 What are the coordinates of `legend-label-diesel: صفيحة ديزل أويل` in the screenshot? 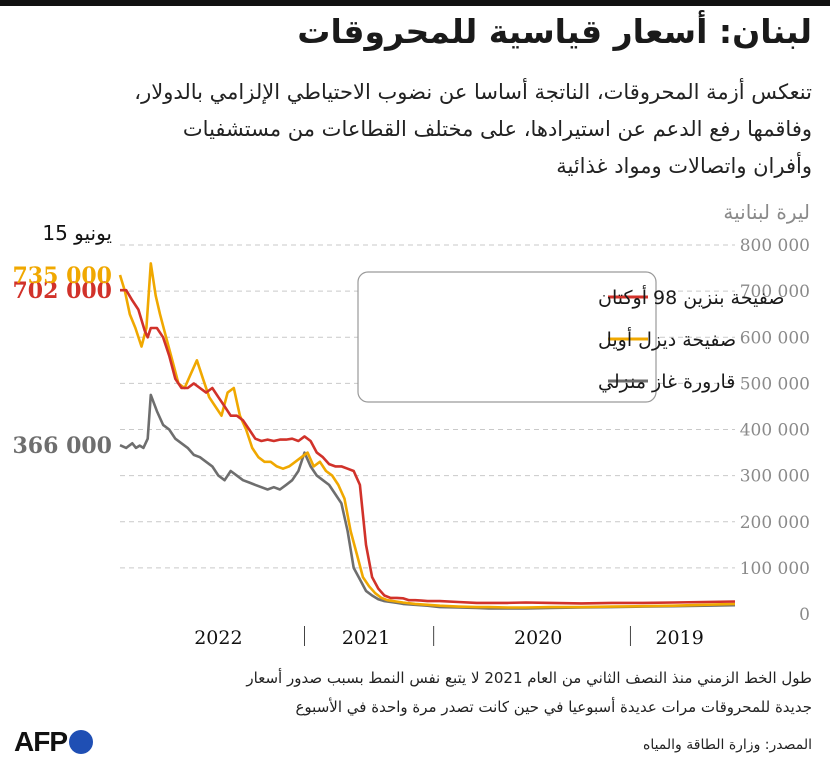 It's located at (667, 339).